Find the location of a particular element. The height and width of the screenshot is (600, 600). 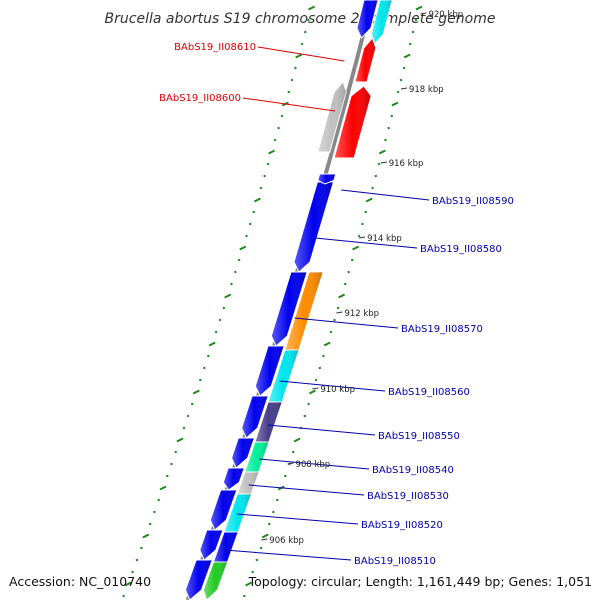

gene-label-babs19_ii08540: BAbS19_II08540 is located at coordinates (356, 467).